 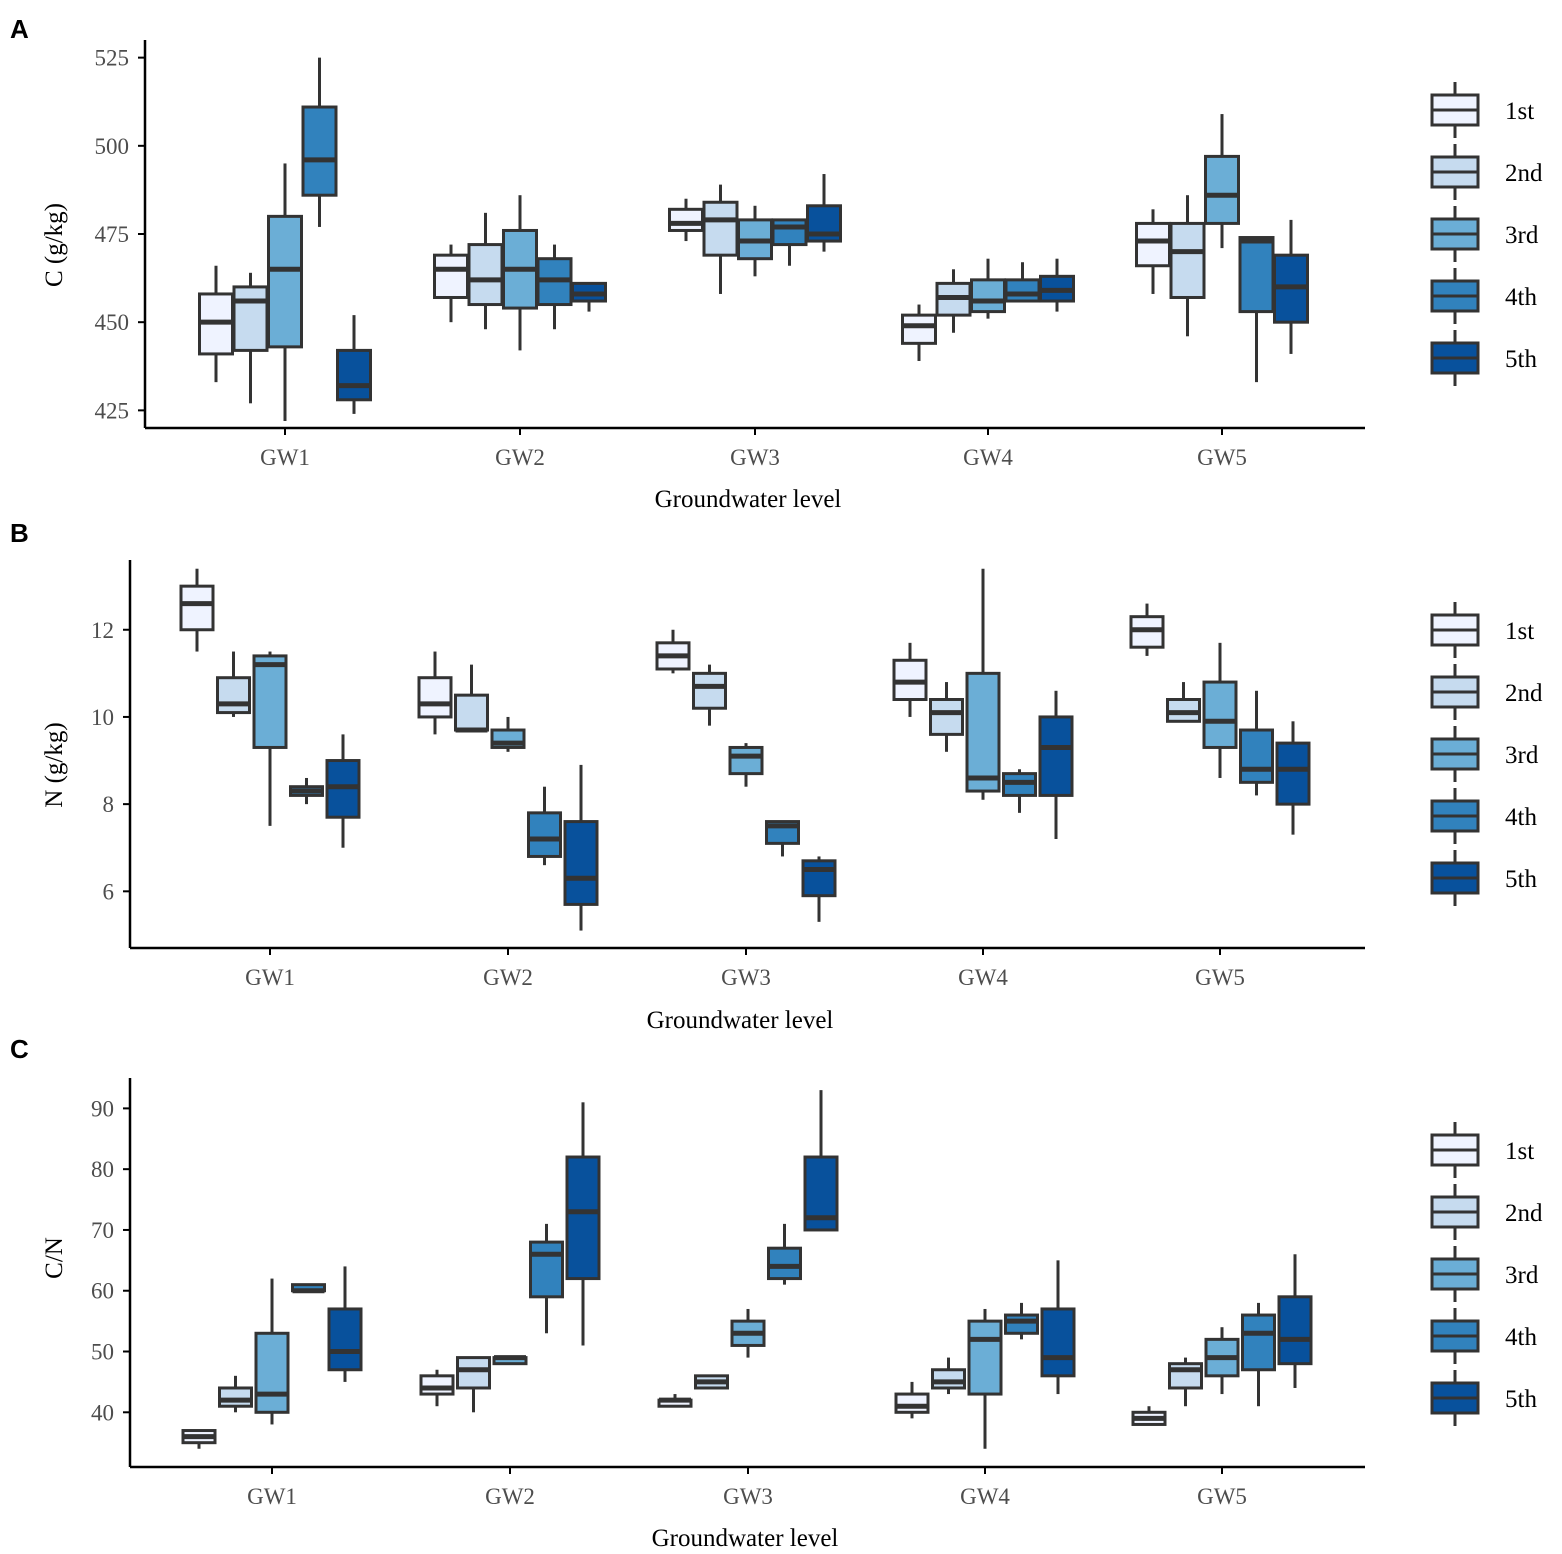 What do you see at coordinates (1058, 1327) in the screenshot?
I see `panel-c-box-gw4-5th` at bounding box center [1058, 1327].